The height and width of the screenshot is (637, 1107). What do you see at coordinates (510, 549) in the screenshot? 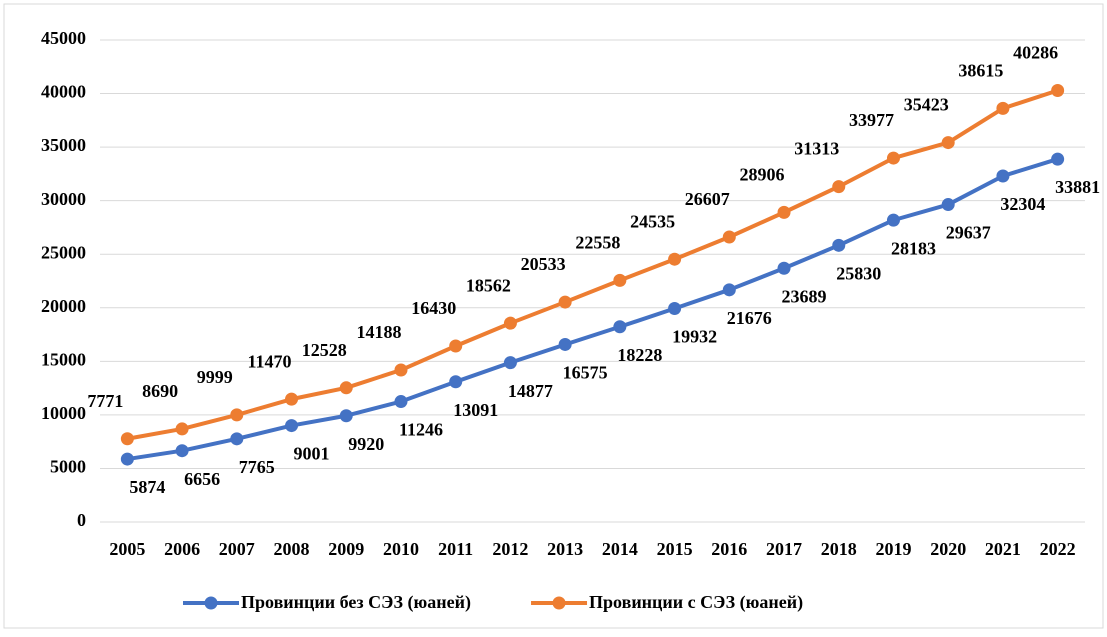
I see `x-tick-label: 2012` at bounding box center [510, 549].